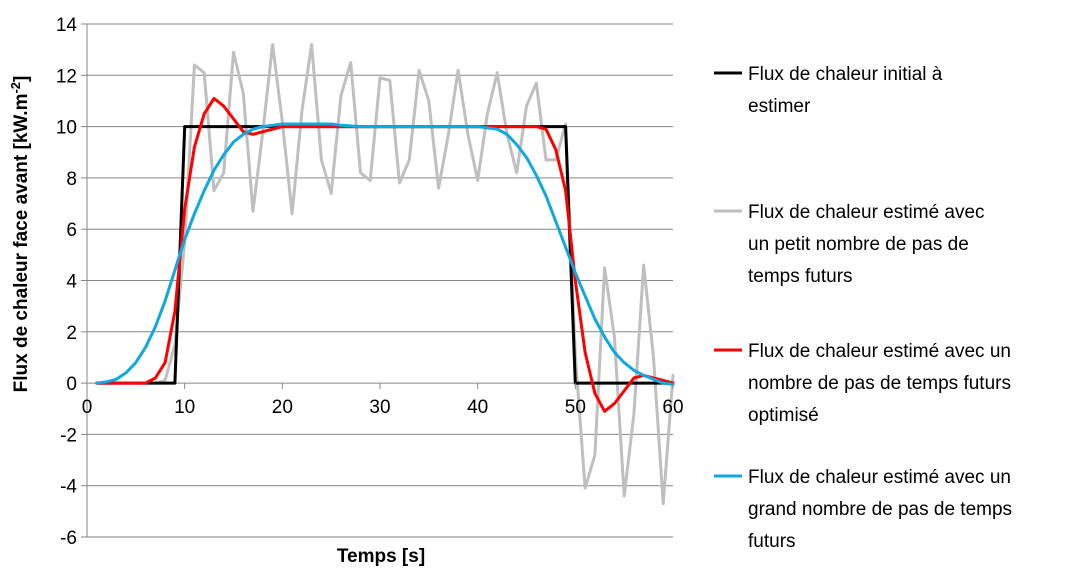  I want to click on legend-label-line: temps futurs, so click(800, 276).